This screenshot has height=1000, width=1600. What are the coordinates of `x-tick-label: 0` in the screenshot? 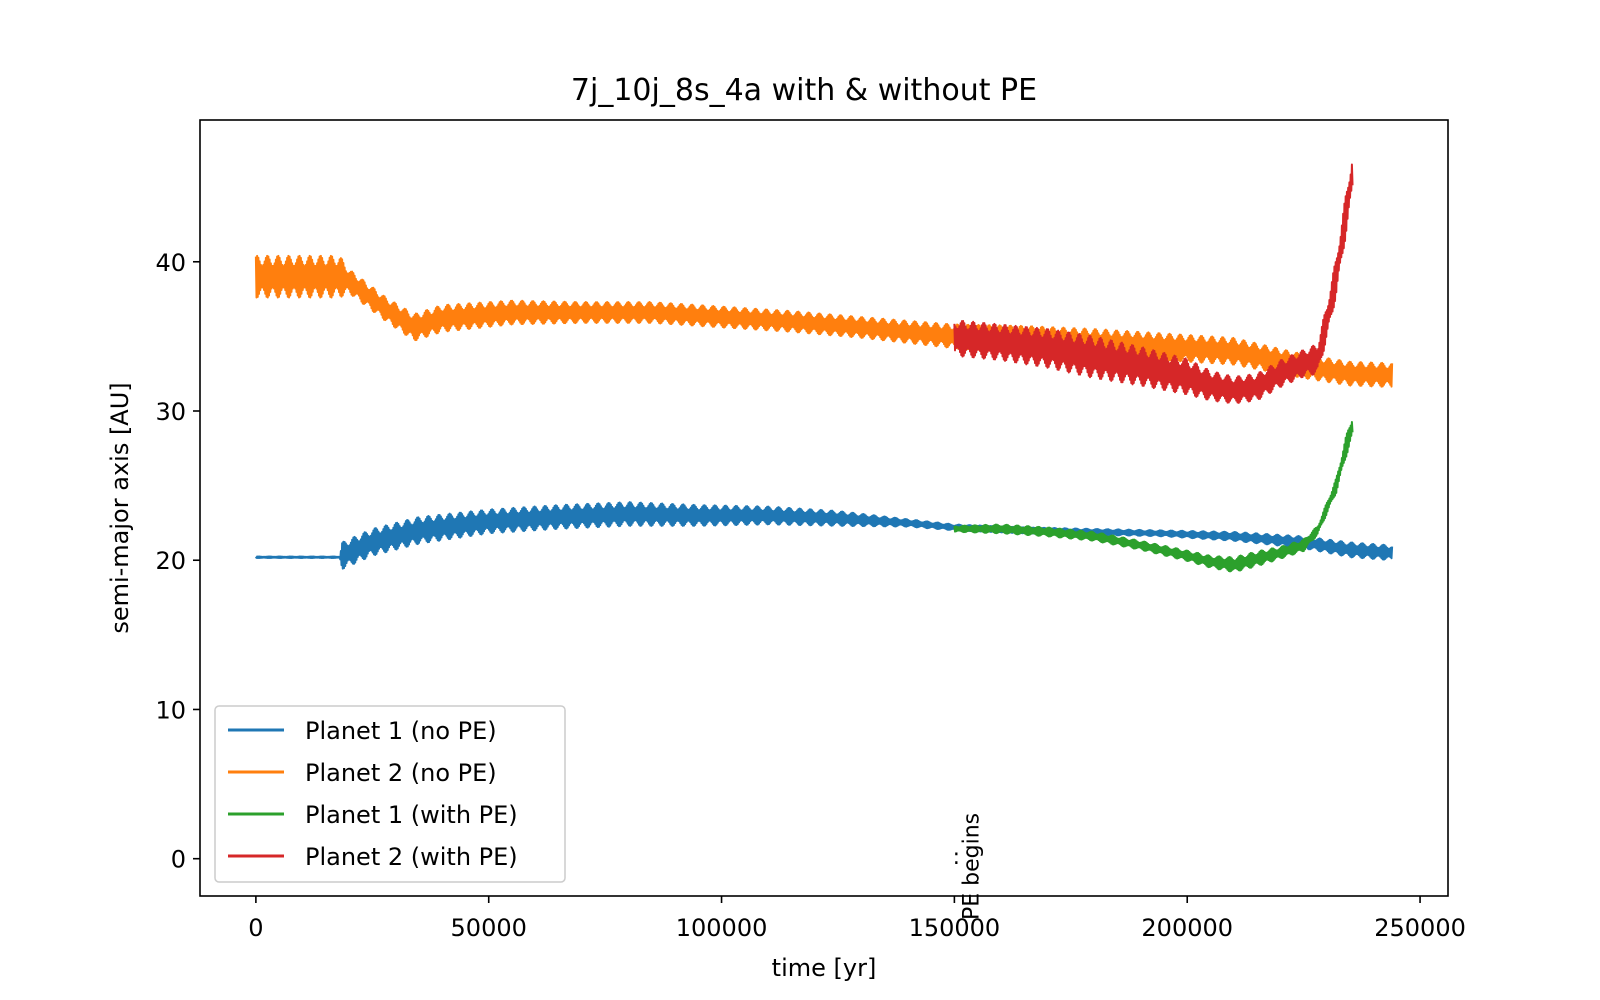 It's located at (255, 928).